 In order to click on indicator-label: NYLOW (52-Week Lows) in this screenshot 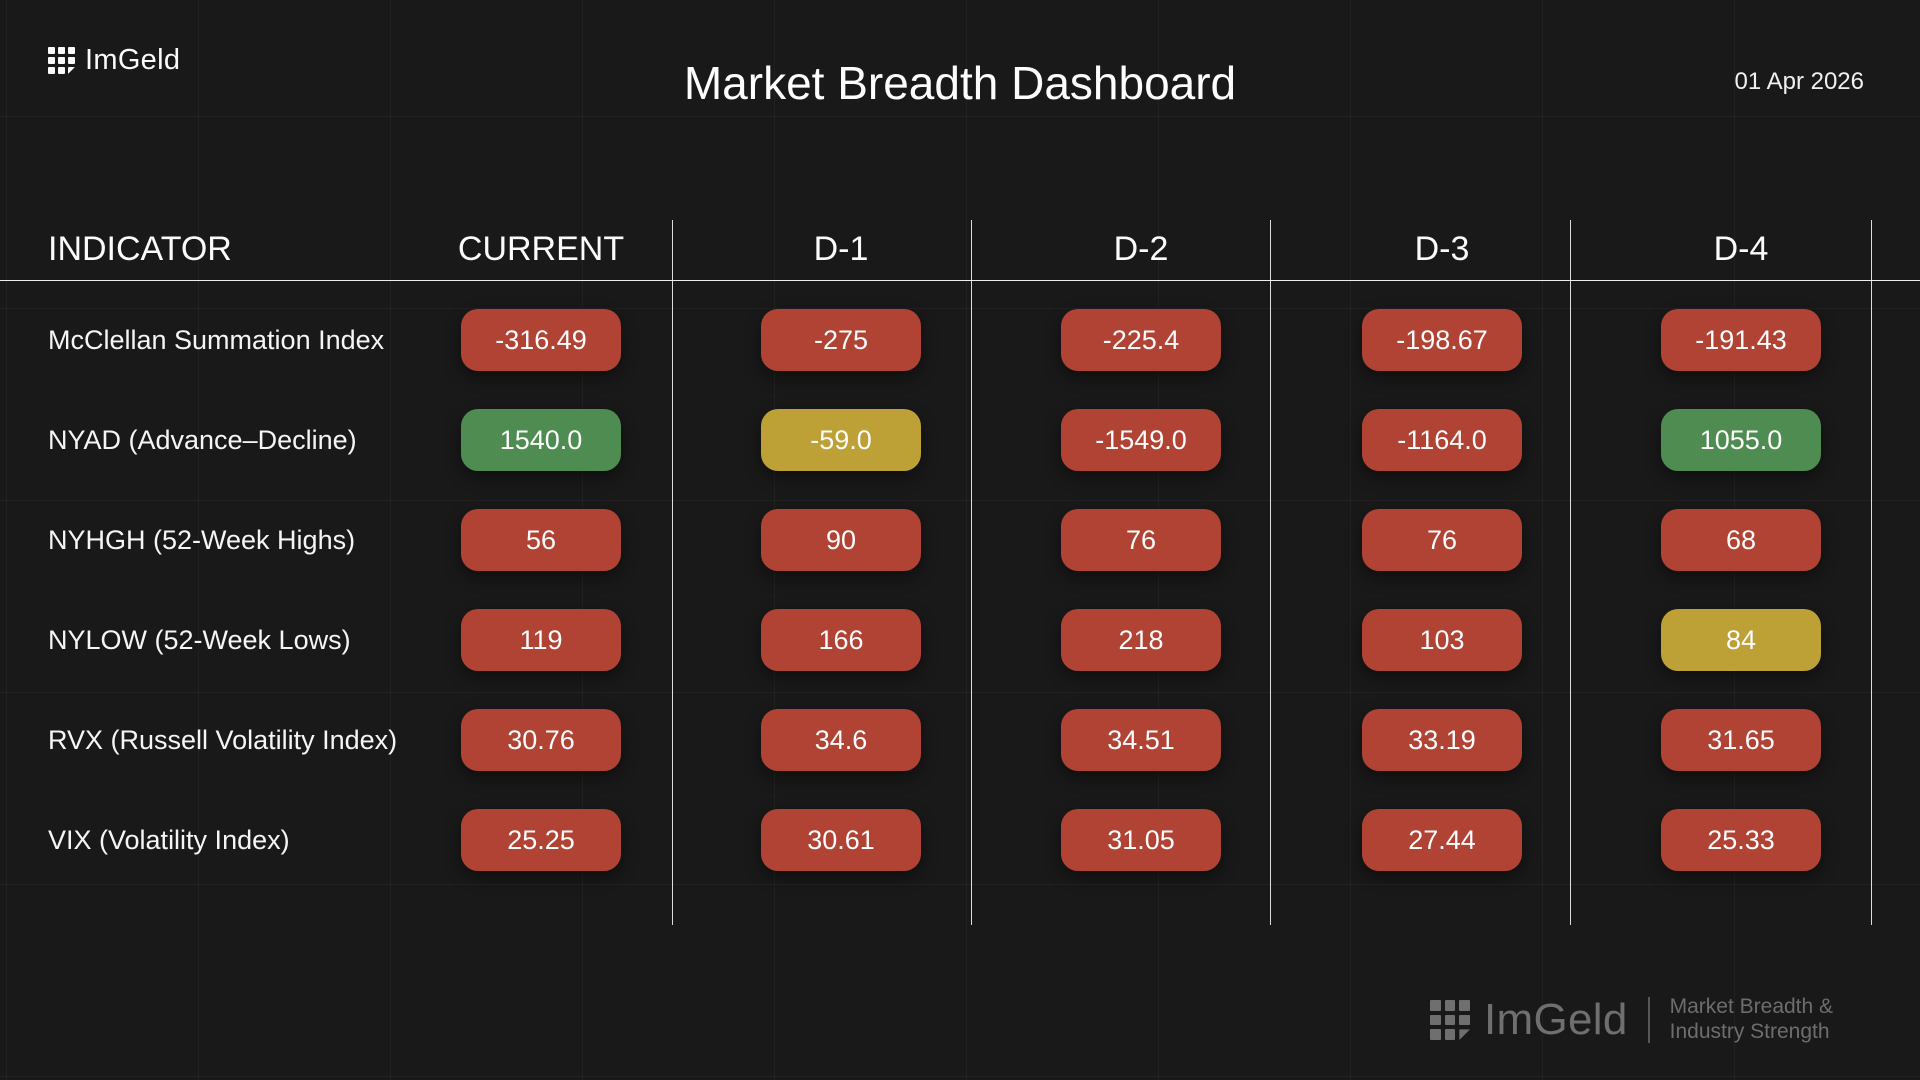, I will do `click(199, 639)`.